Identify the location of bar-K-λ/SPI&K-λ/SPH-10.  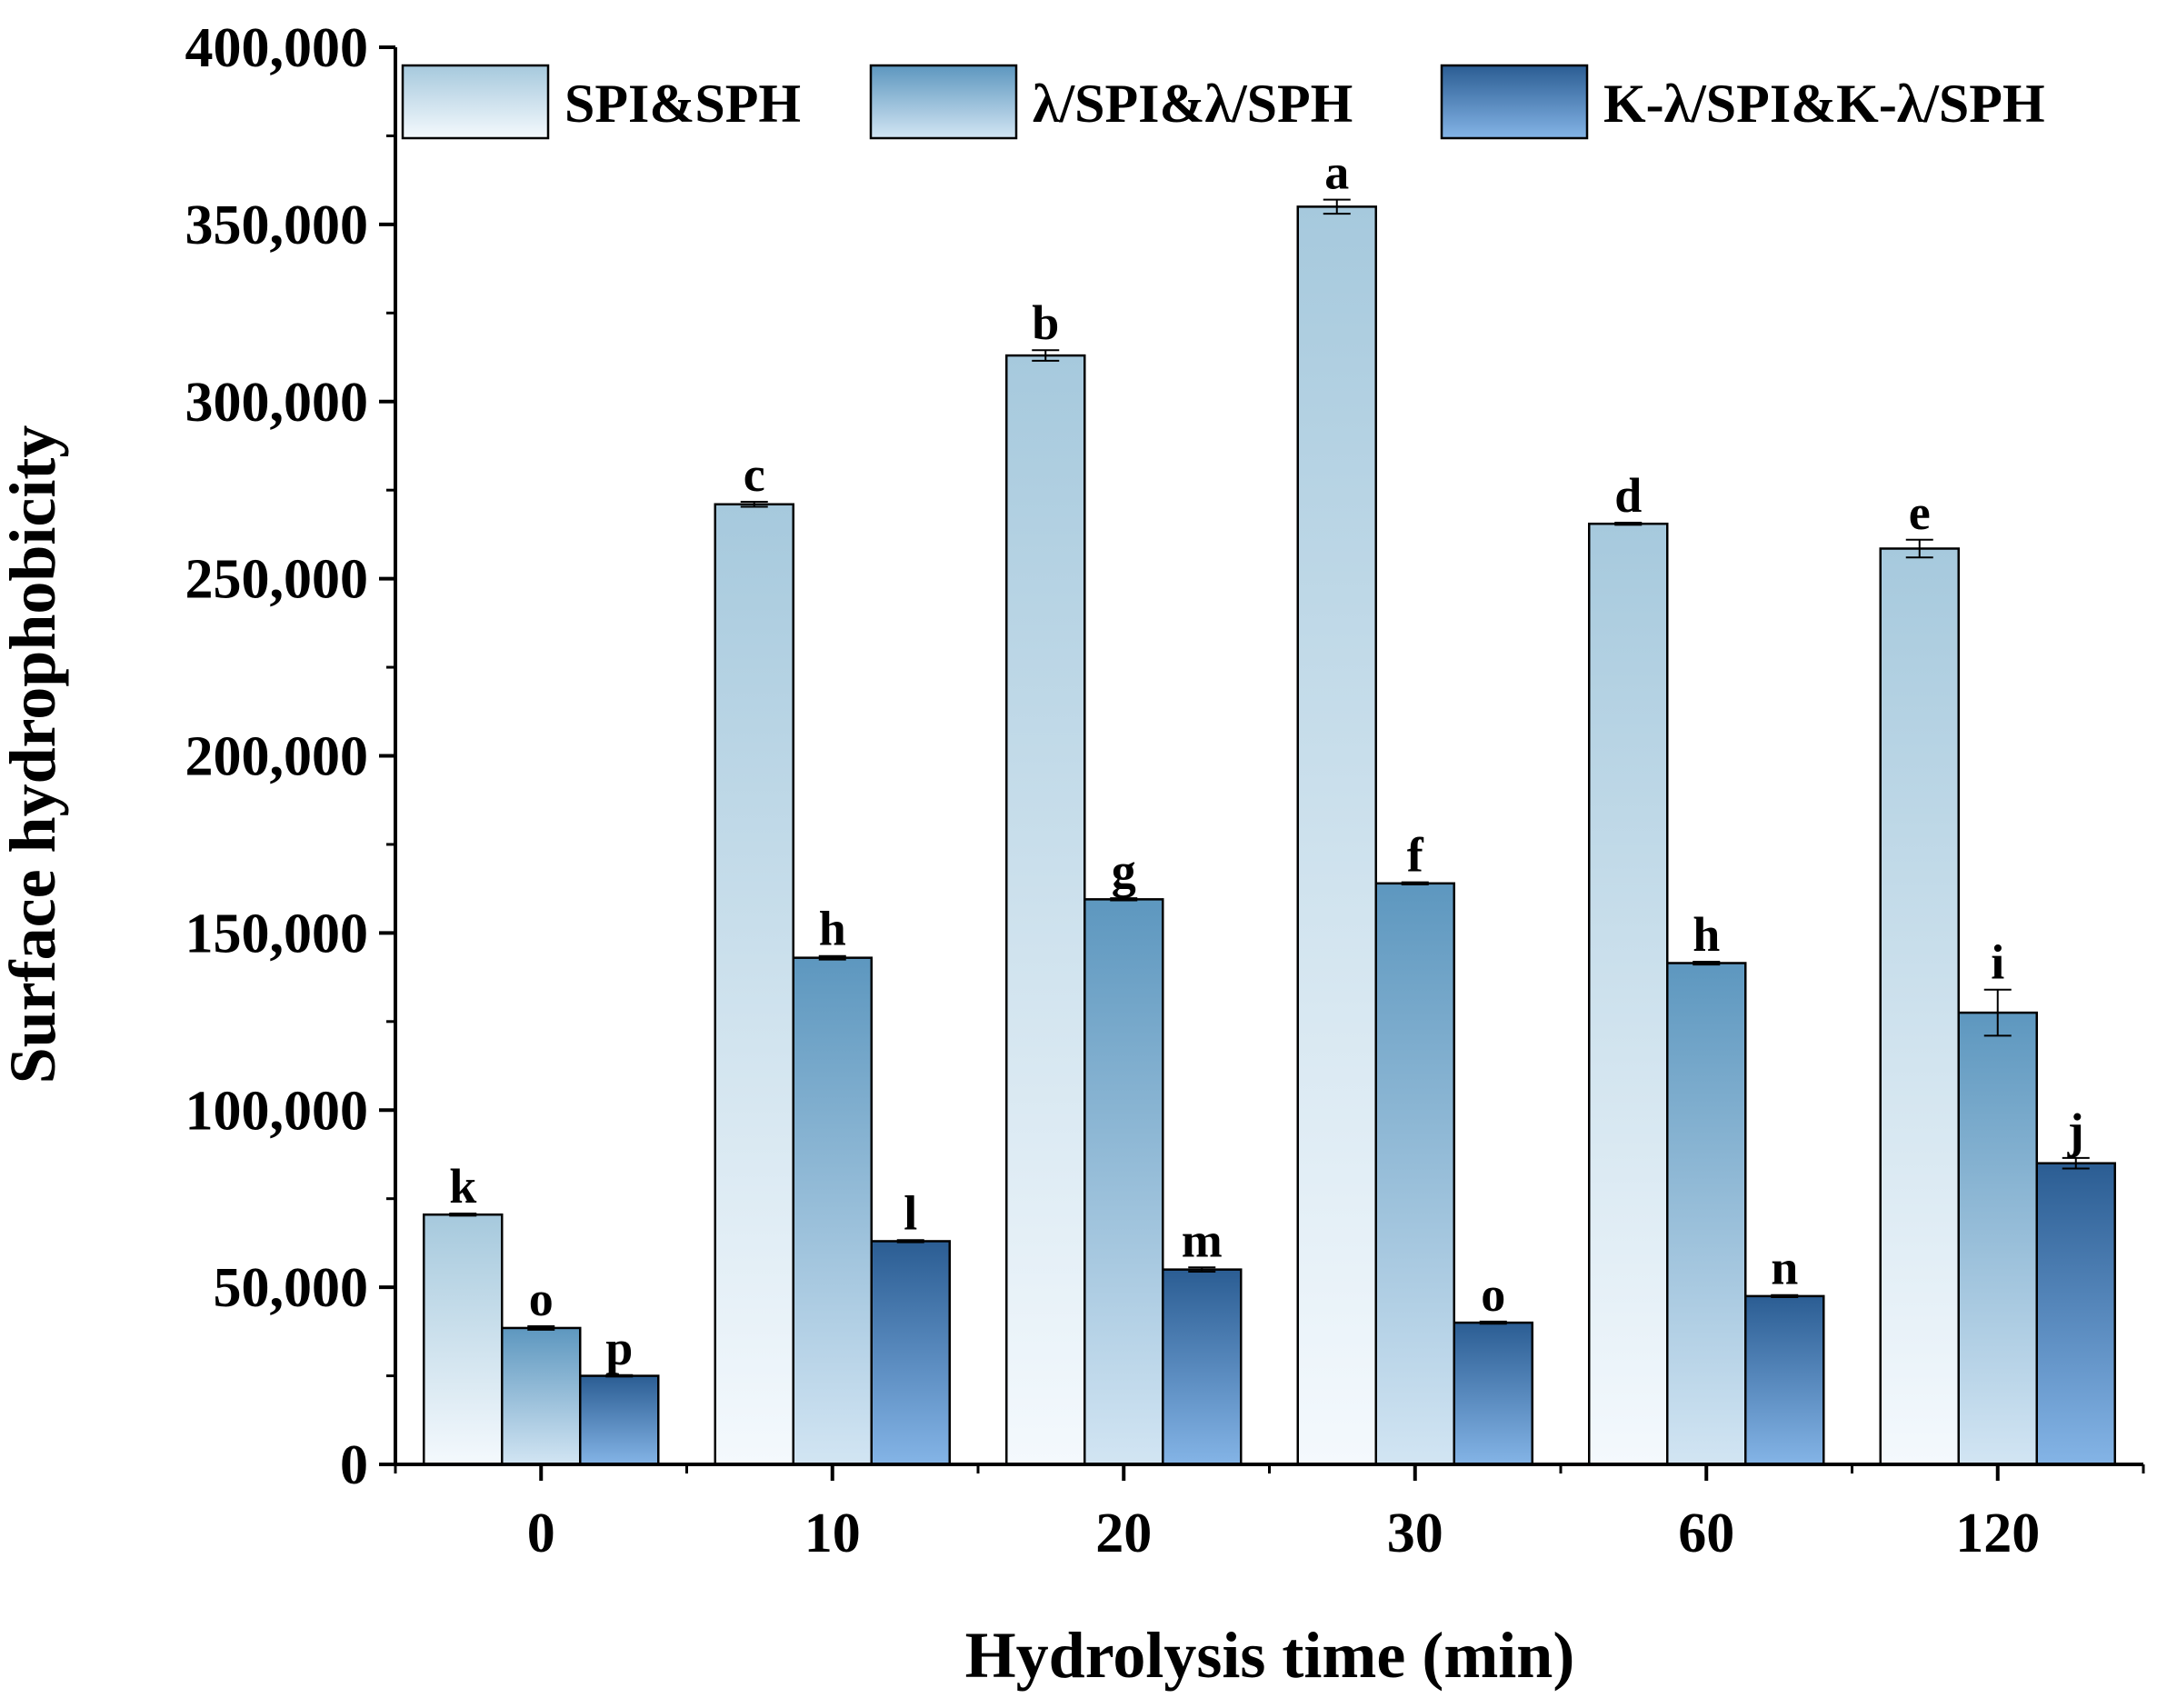
(910, 1353).